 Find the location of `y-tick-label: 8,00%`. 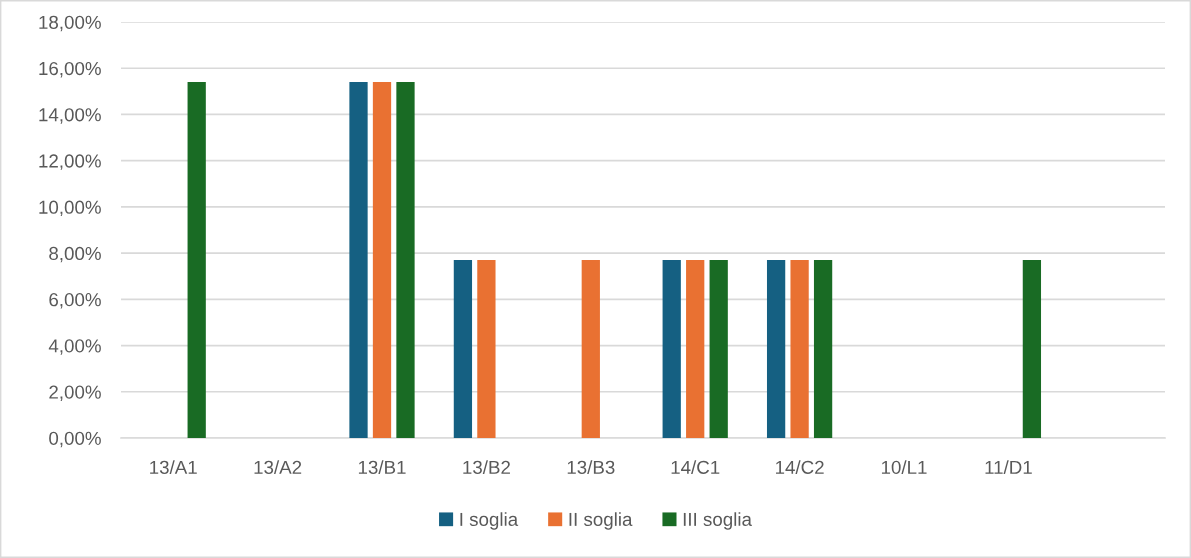

y-tick-label: 8,00% is located at coordinates (75, 254).